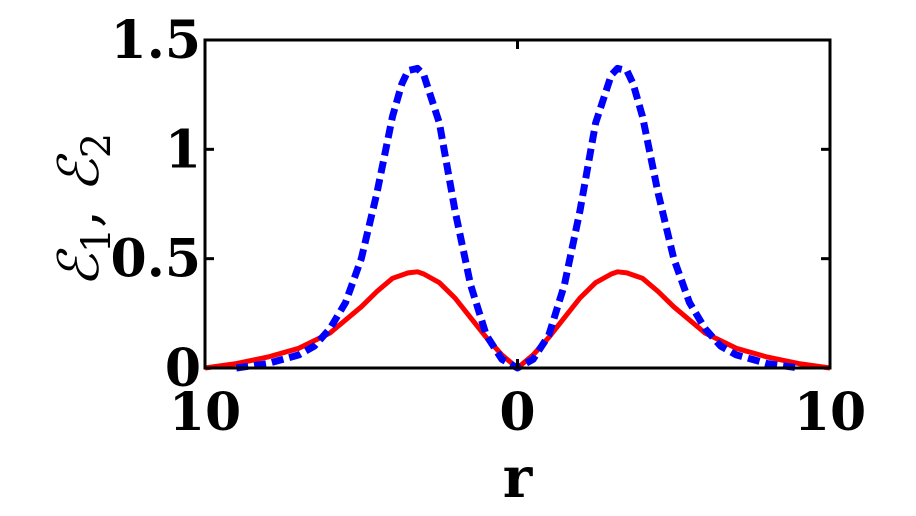 The width and height of the screenshot is (916, 516). What do you see at coordinates (156, 40) in the screenshot?
I see `y-tick-label: 1.5` at bounding box center [156, 40].